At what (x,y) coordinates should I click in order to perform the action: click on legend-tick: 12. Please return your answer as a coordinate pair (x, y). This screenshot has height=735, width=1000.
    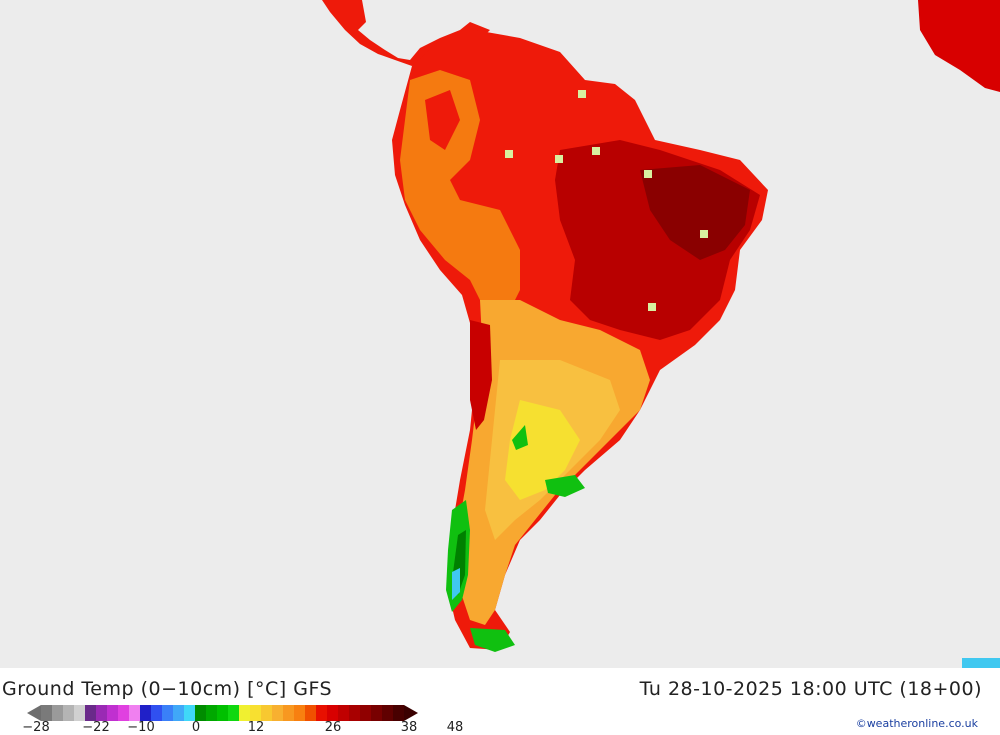
    Looking at the image, I should click on (256, 727).